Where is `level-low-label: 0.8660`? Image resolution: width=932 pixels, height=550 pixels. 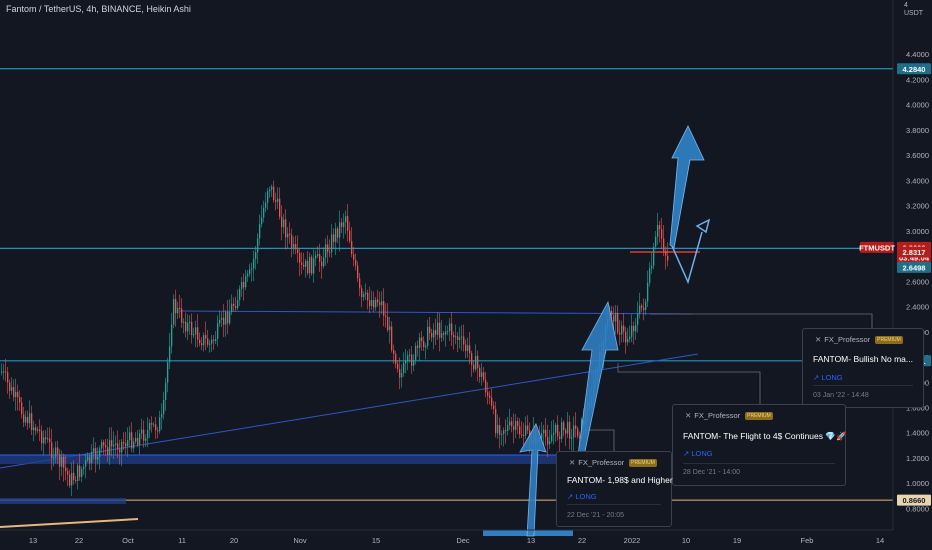 level-low-label: 0.8660 is located at coordinates (914, 500).